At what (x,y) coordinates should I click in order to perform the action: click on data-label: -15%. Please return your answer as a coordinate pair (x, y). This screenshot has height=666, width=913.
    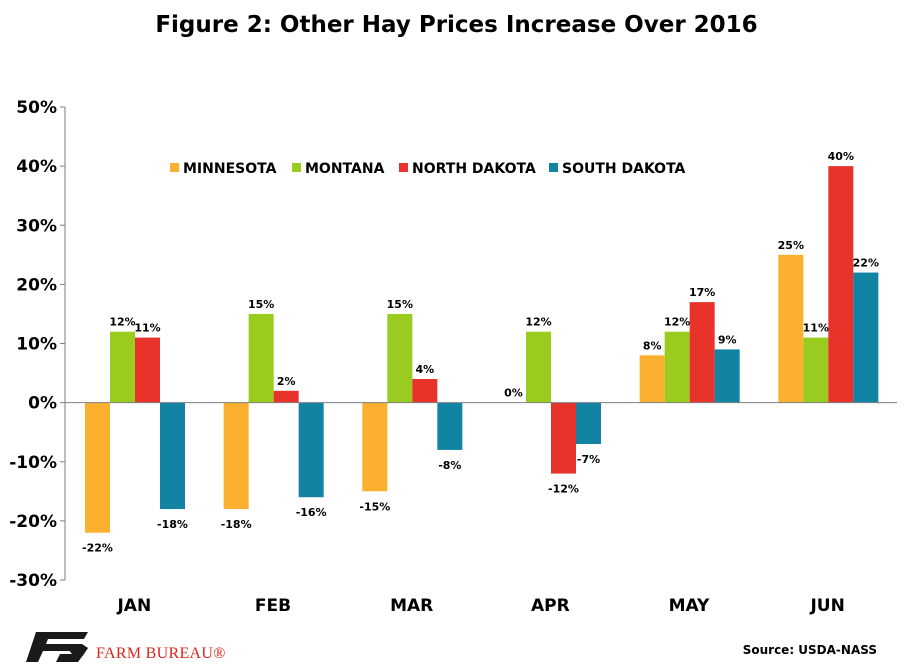
    Looking at the image, I should click on (374, 506).